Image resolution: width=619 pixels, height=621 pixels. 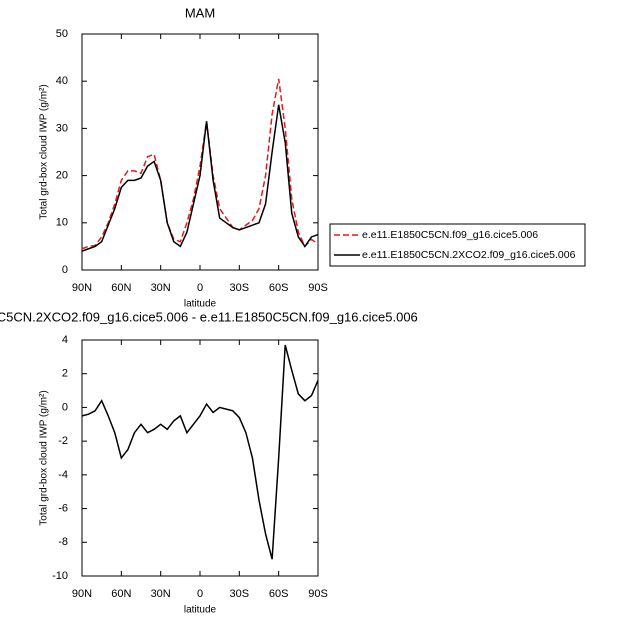 I want to click on y-tick-label: 4, so click(x=65, y=340).